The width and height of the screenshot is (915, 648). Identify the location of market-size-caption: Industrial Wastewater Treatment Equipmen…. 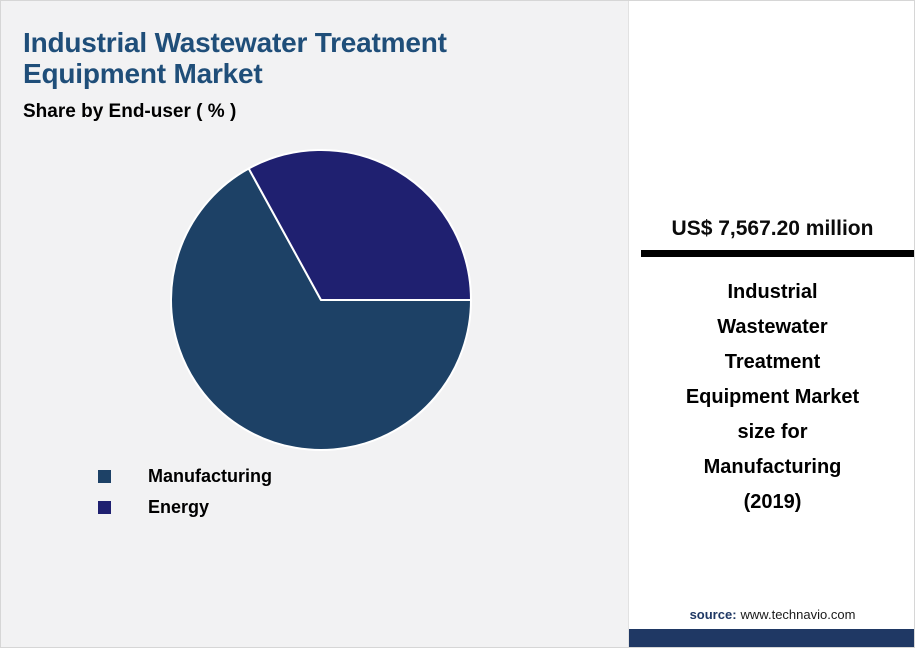
(772, 397).